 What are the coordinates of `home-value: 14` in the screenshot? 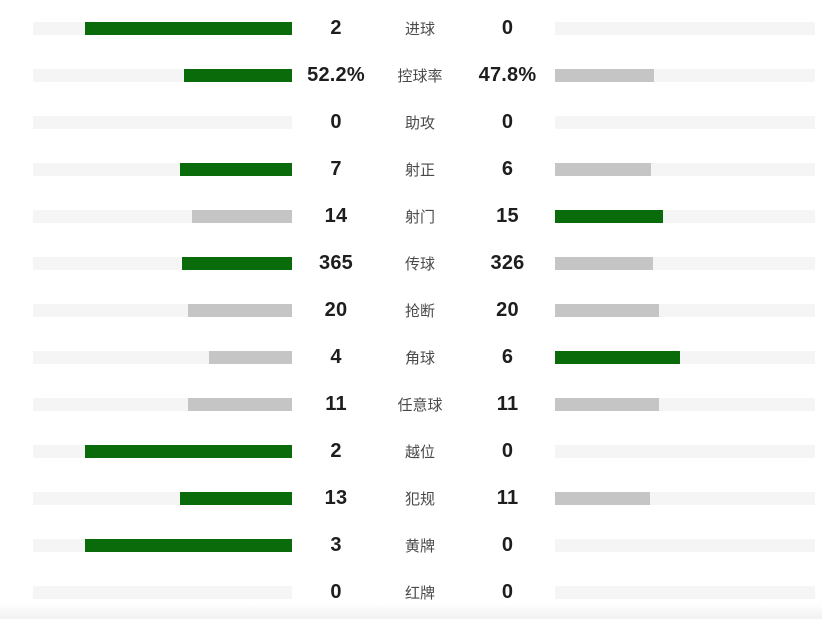 It's located at (336, 216).